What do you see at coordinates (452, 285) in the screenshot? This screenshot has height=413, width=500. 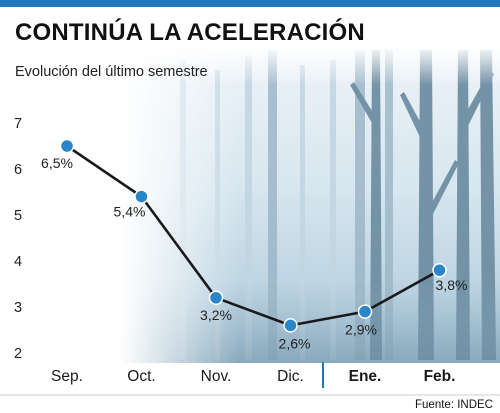 I see `data-label: 3,8%` at bounding box center [452, 285].